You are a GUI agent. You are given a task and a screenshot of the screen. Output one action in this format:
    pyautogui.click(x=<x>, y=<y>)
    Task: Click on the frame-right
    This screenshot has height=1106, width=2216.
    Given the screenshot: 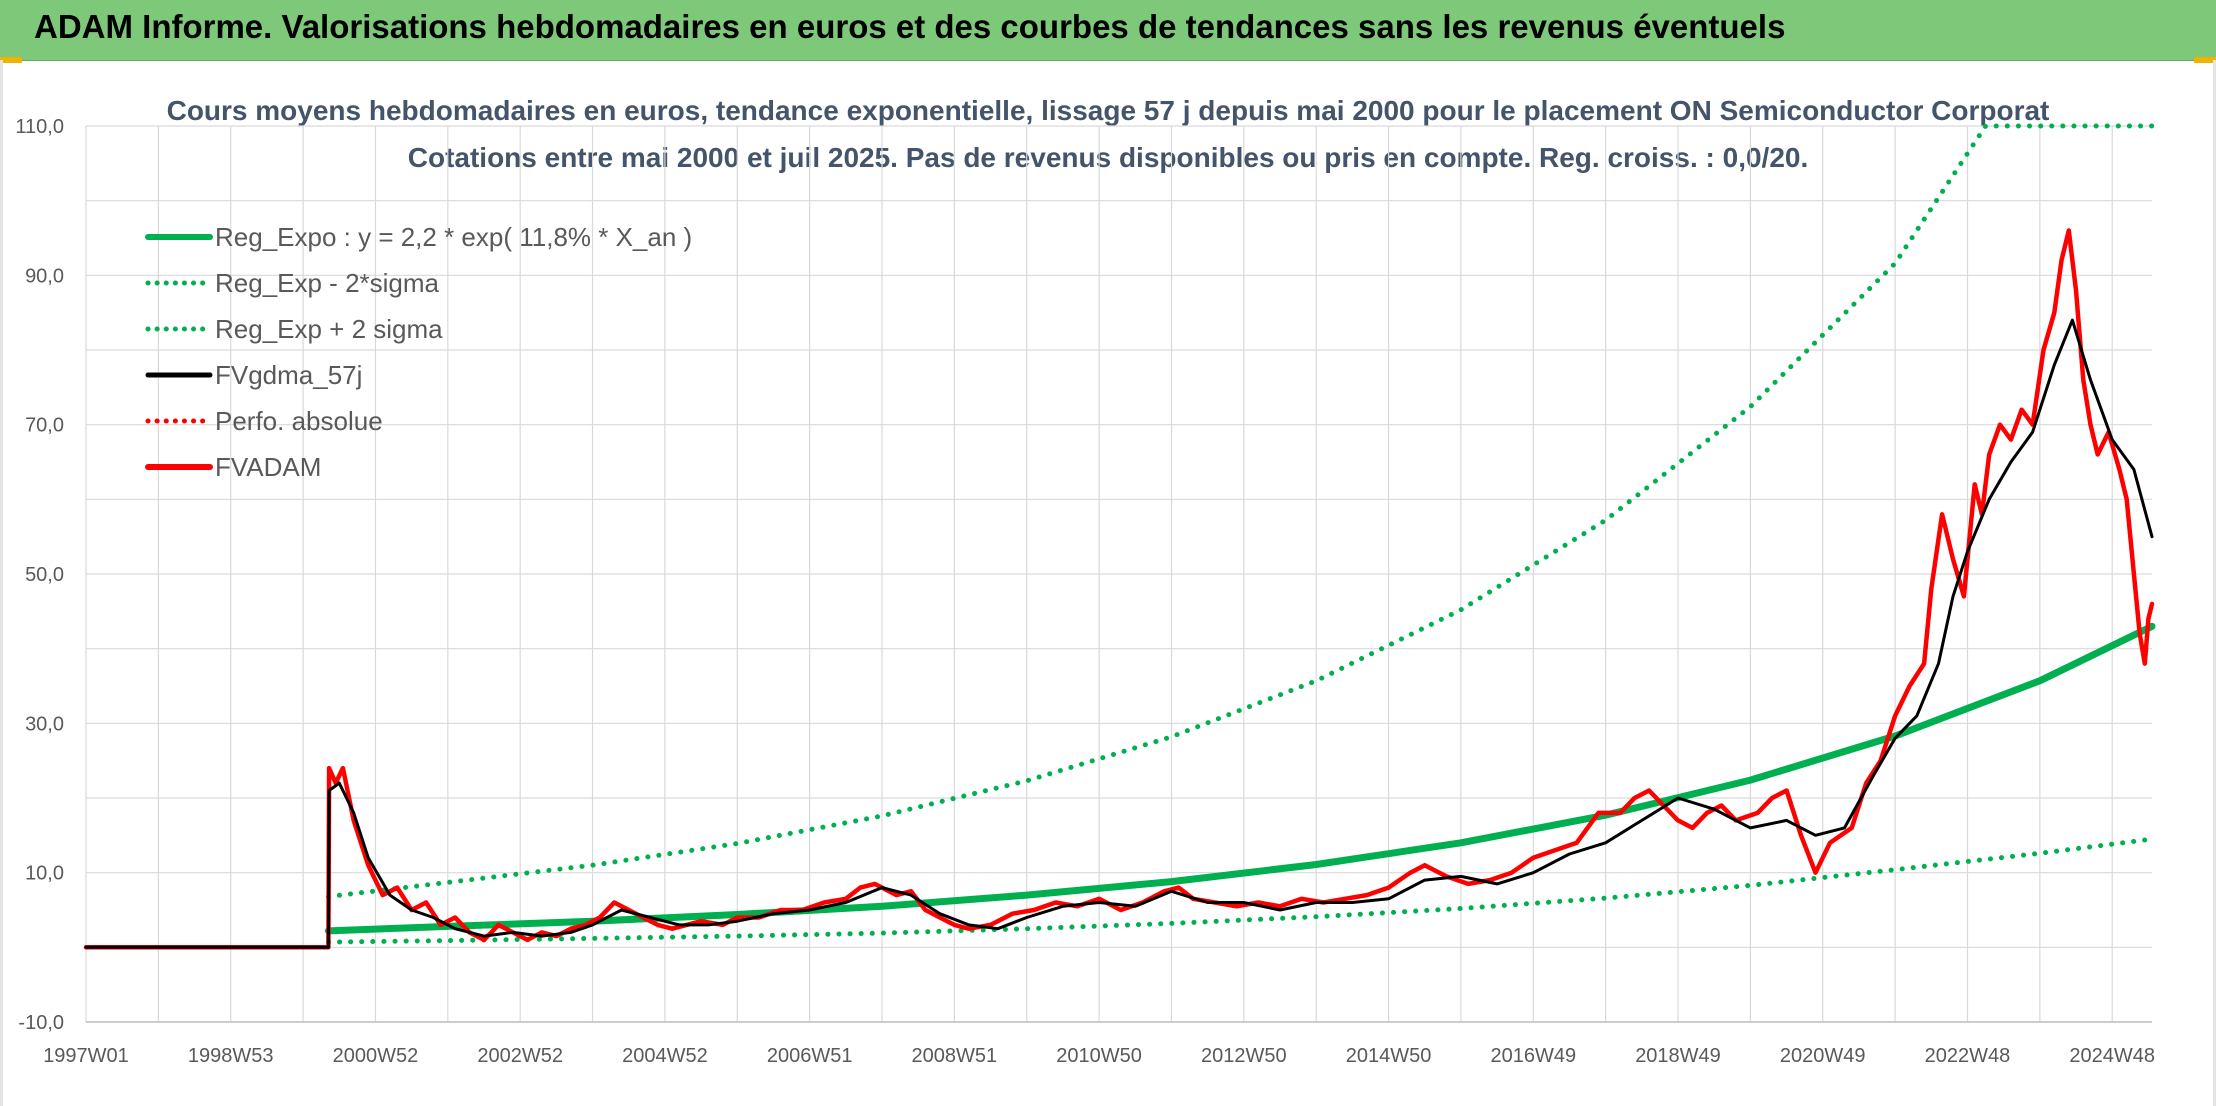 What is the action you would take?
    pyautogui.click(x=2214, y=583)
    